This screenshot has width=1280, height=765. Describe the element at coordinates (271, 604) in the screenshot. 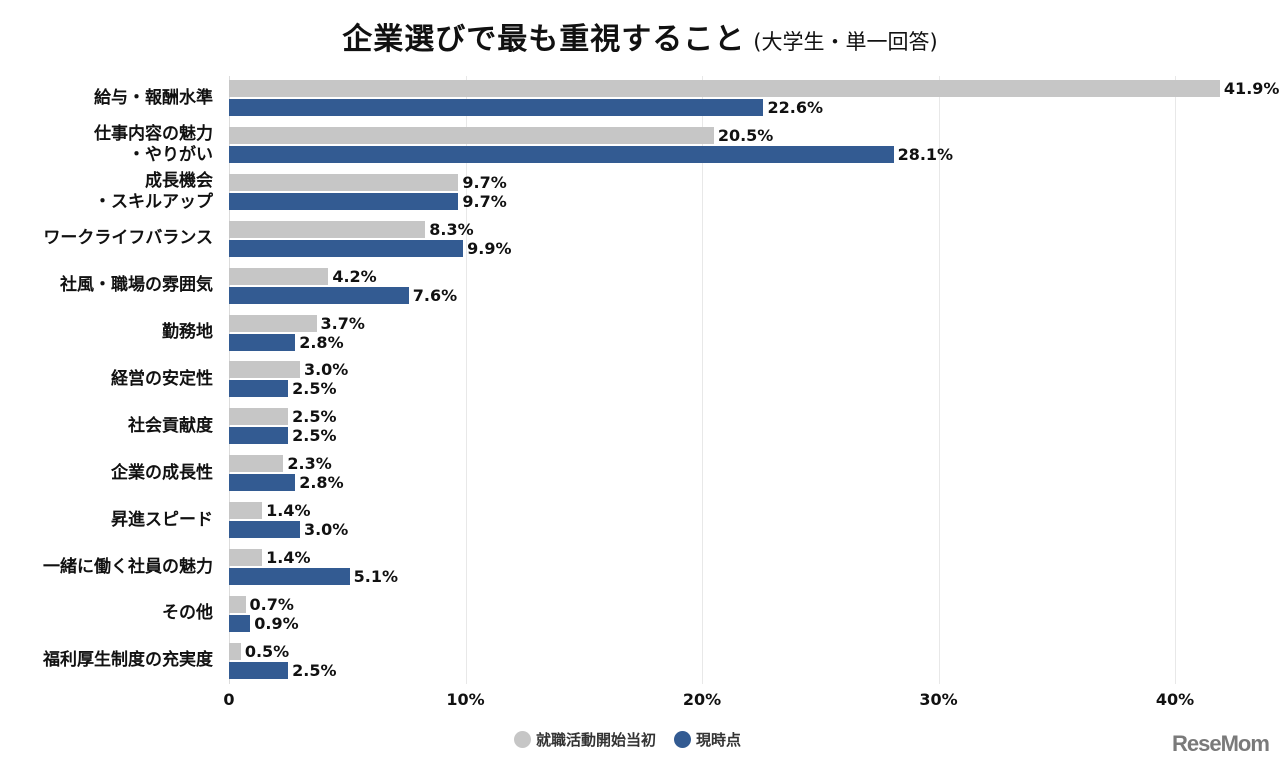

I see `data-label: 0.7%` at that location.